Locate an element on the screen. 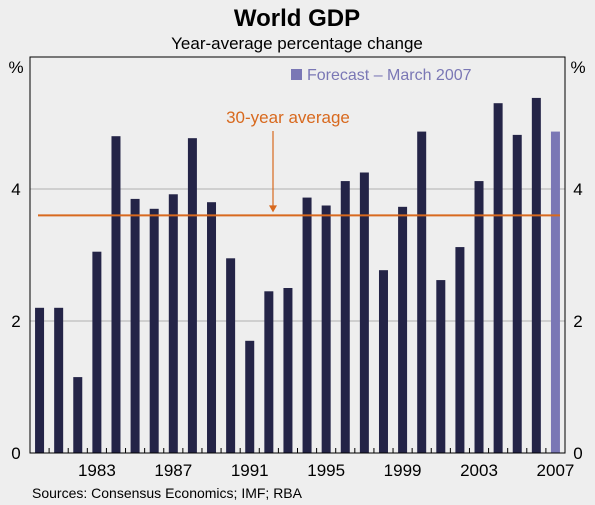 Image resolution: width=595 pixels, height=505 pixels. bar-1987 is located at coordinates (173, 323).